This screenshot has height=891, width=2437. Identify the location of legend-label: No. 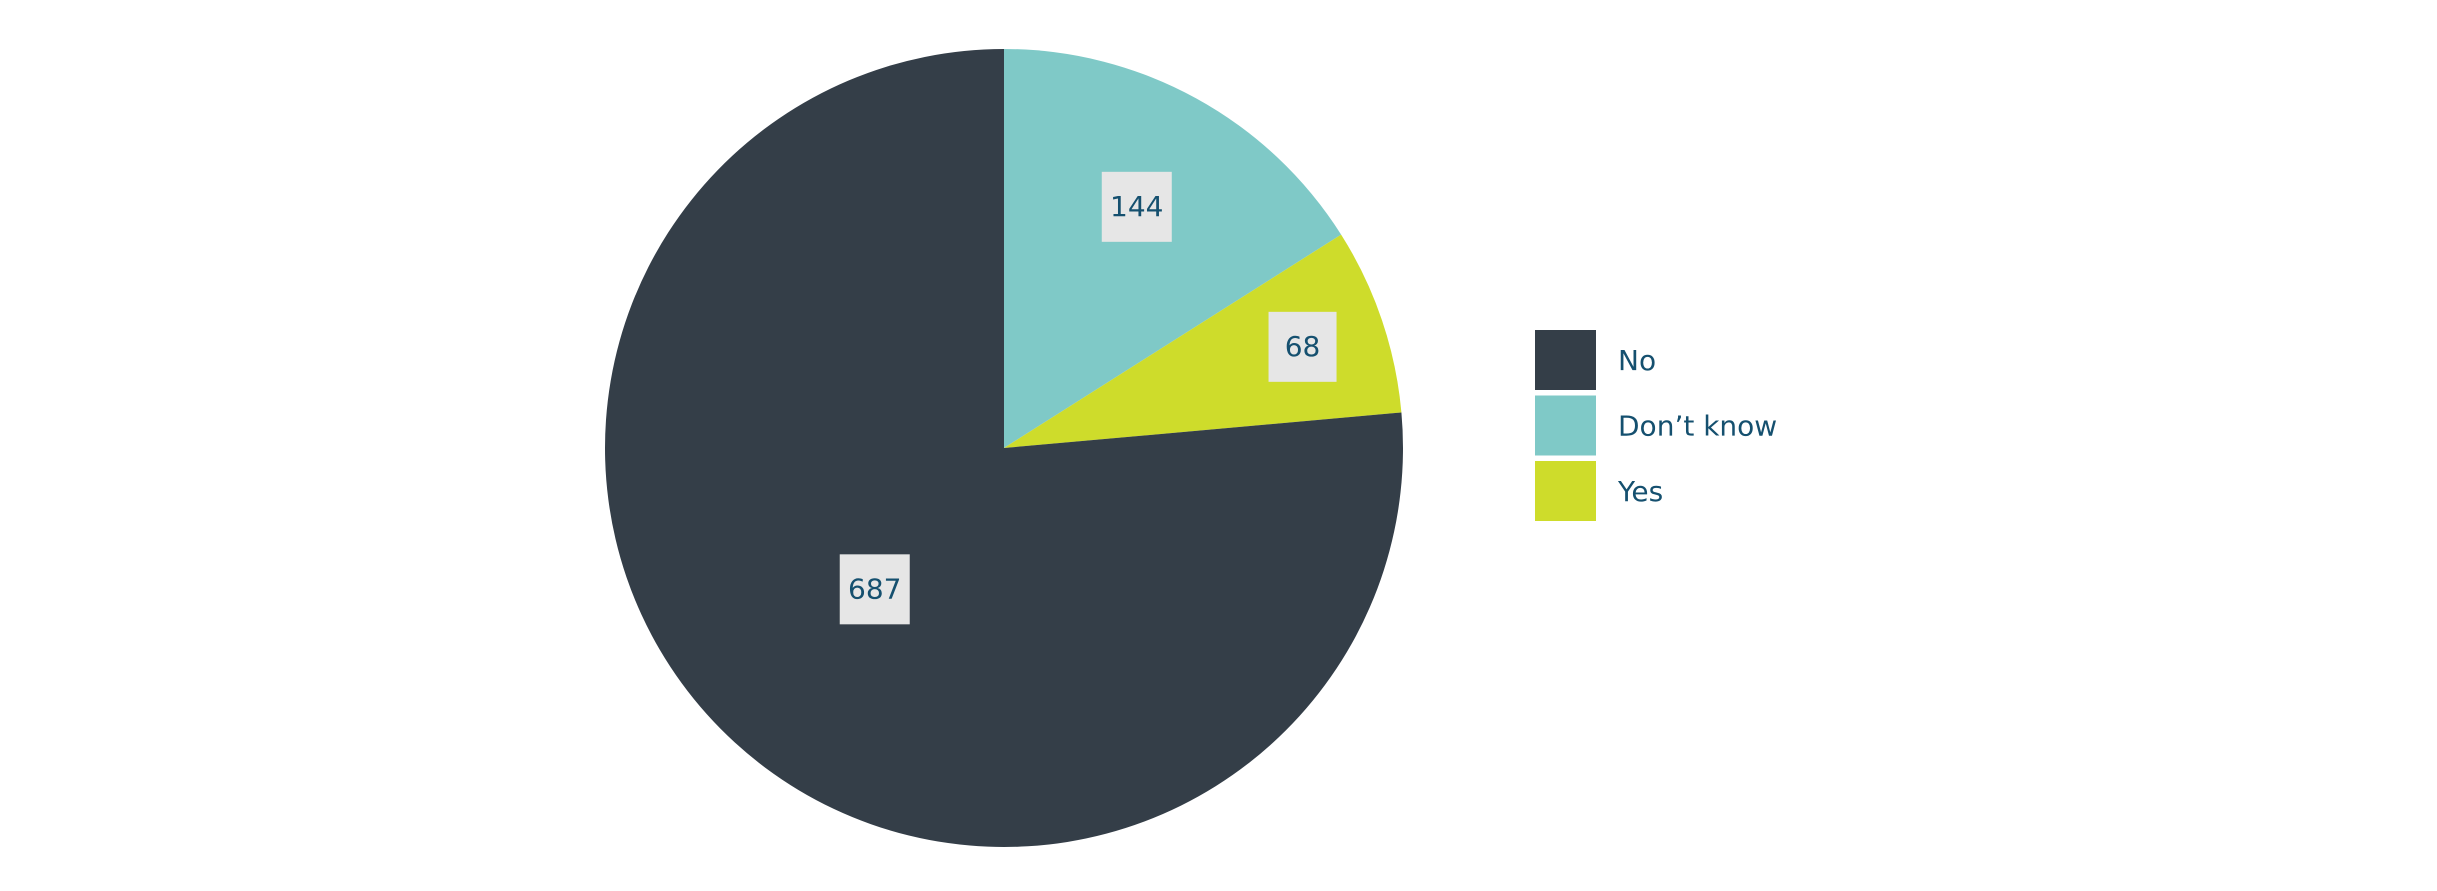
(1637, 360).